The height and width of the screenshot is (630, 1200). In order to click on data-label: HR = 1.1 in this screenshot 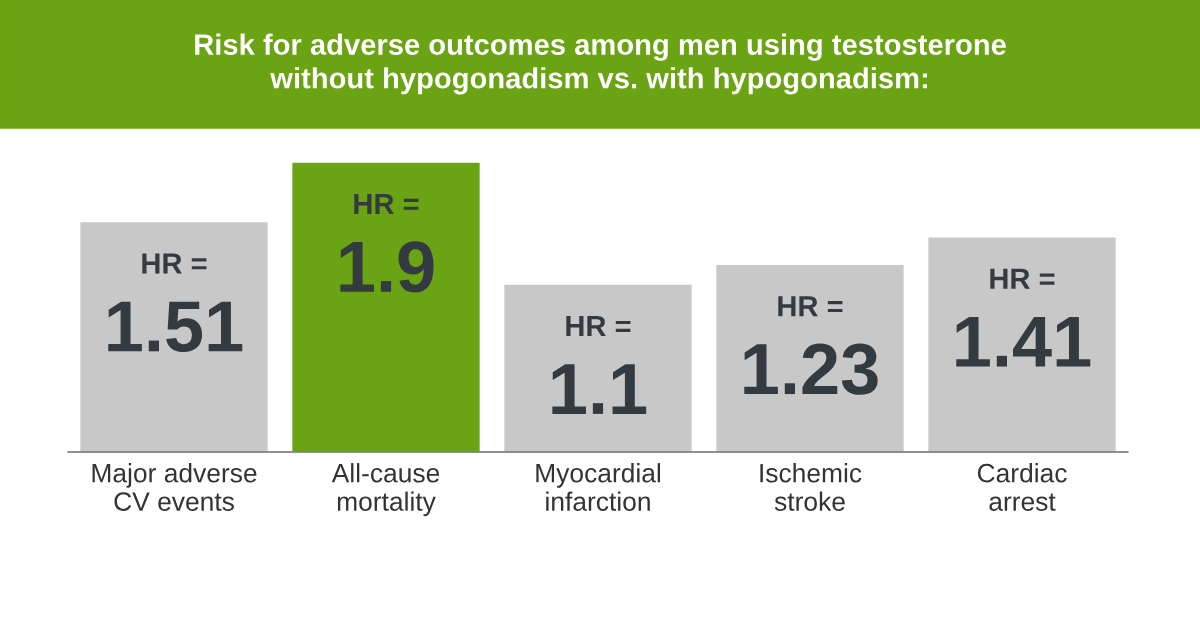, I will do `click(599, 365)`.